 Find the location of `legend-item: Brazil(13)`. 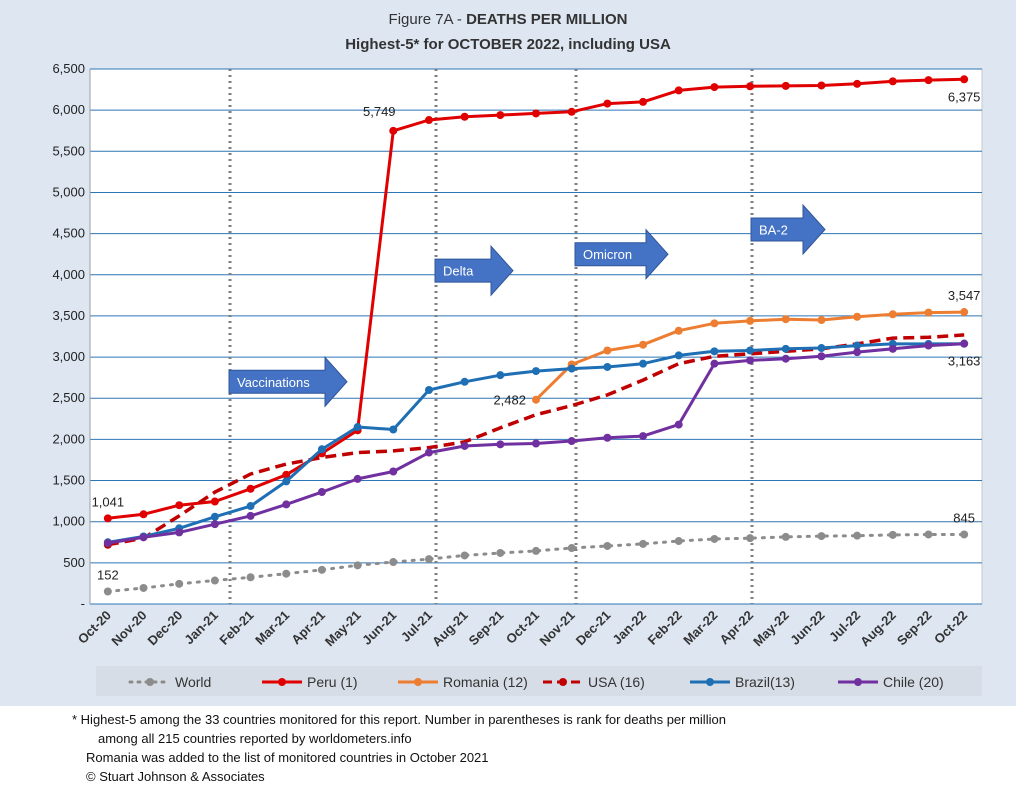

legend-item: Brazil(13) is located at coordinates (742, 682).